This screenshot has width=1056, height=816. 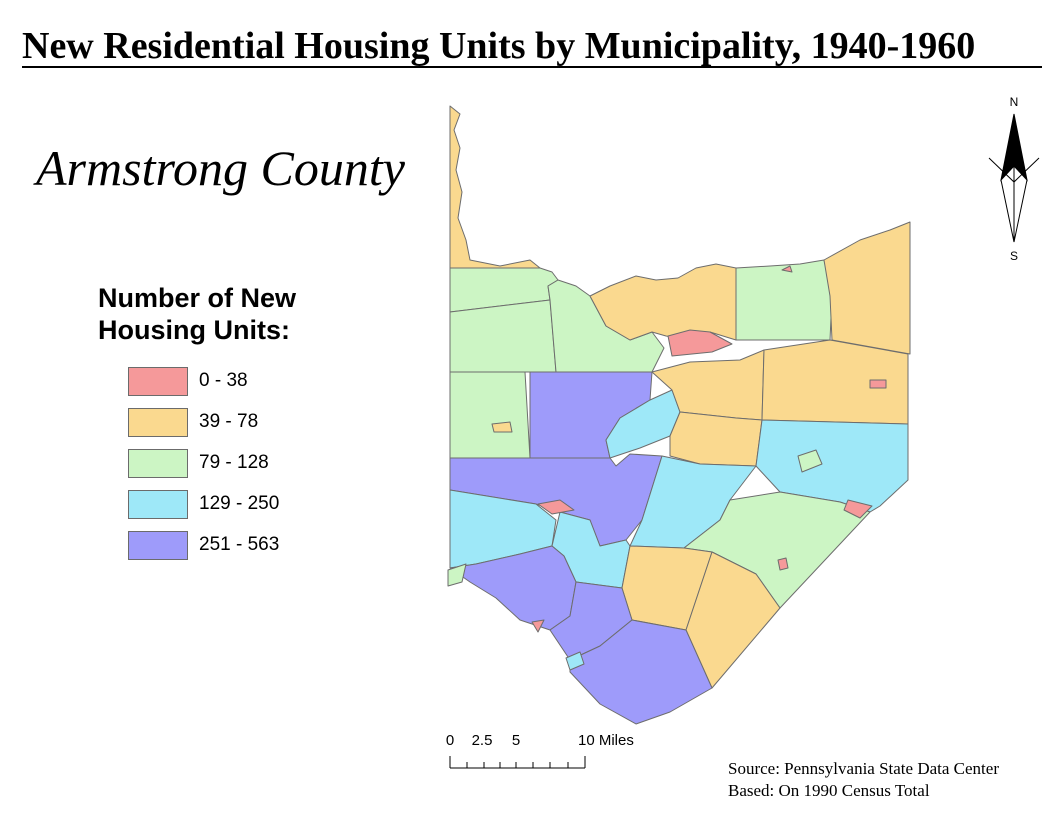 I want to click on municipality-green-small-west, so click(x=457, y=575).